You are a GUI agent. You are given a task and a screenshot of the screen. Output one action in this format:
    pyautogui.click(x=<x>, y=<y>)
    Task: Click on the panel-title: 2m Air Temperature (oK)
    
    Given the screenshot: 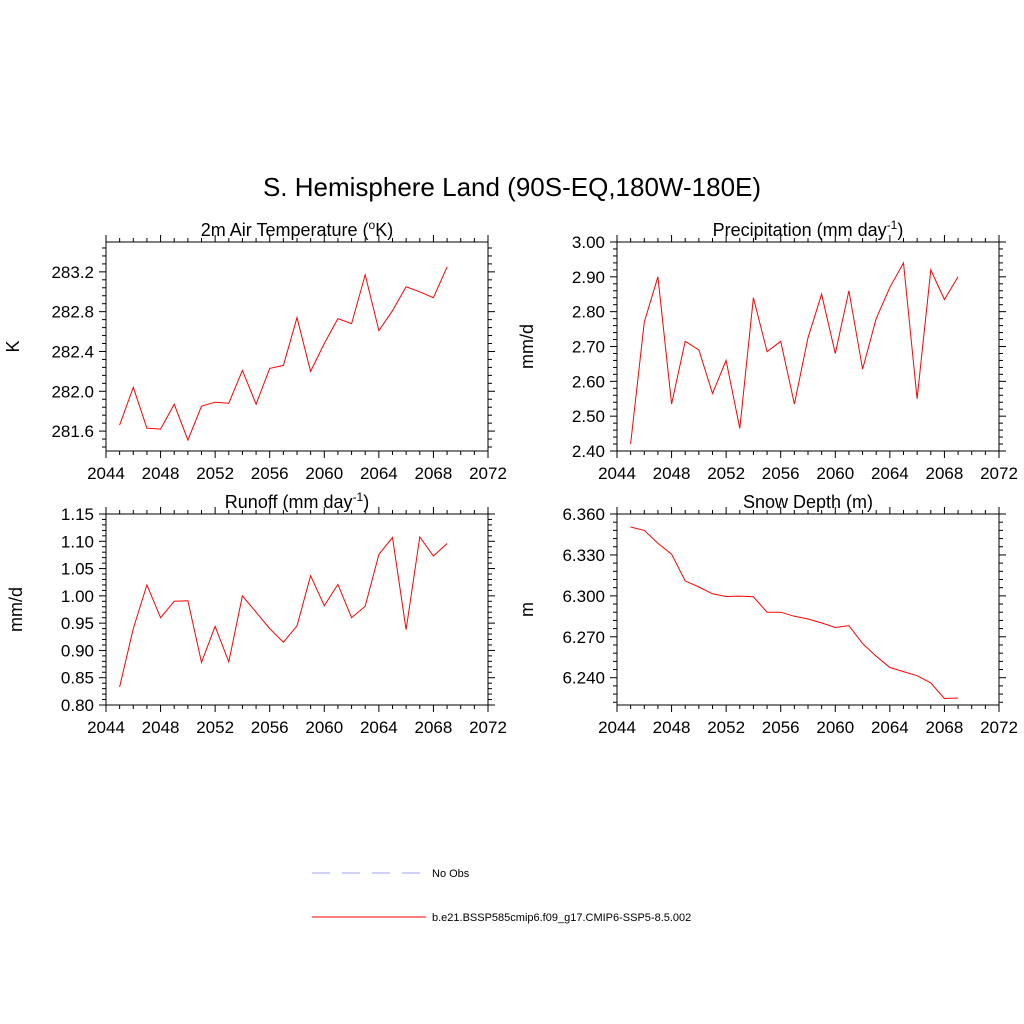 What is the action you would take?
    pyautogui.click(x=297, y=229)
    